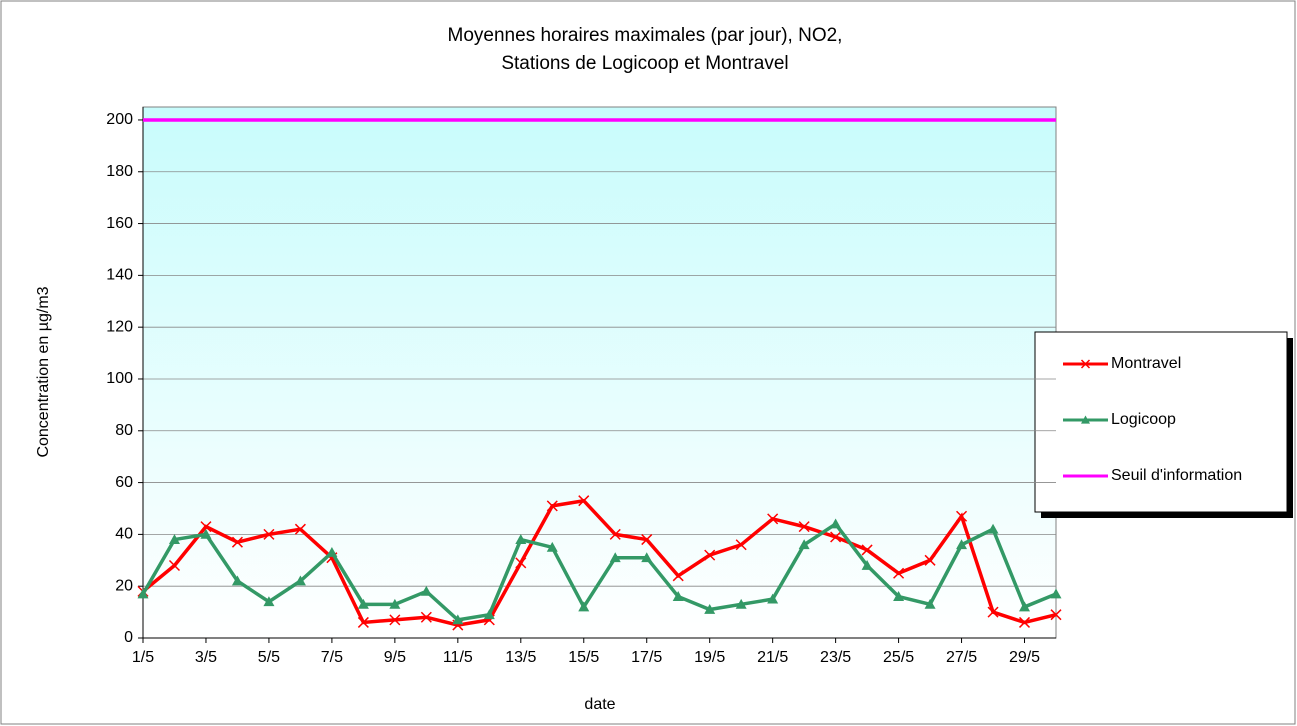  I want to click on chart-title: Stations de Logicoop et Montravel, so click(644, 63).